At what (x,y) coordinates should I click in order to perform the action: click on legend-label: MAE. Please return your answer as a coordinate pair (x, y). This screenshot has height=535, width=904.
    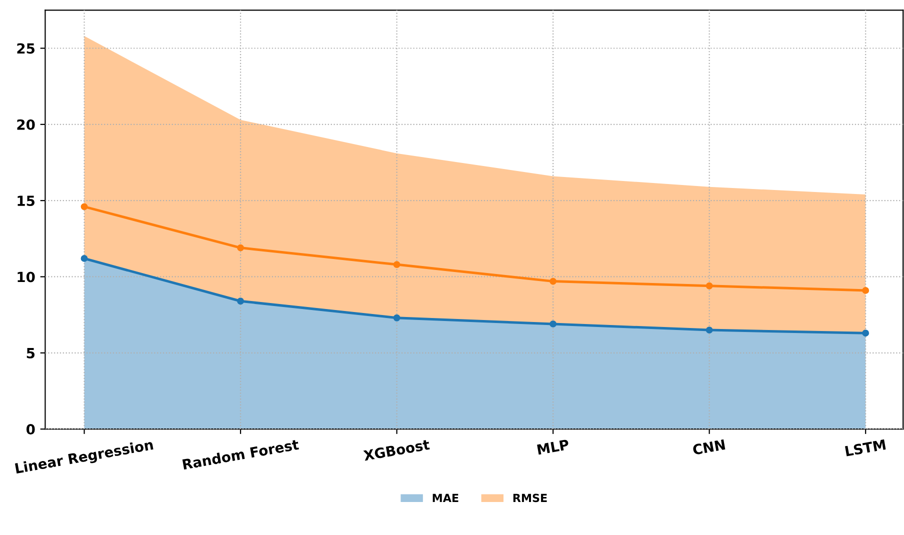
    Looking at the image, I should click on (445, 498).